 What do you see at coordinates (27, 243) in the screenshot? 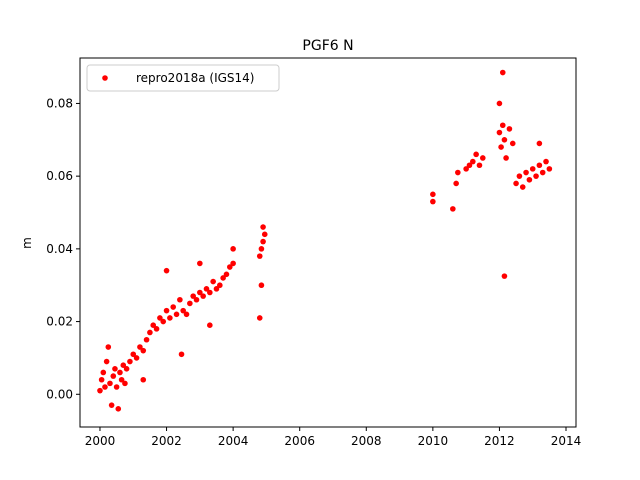
I see `y-axis-label: m` at bounding box center [27, 243].